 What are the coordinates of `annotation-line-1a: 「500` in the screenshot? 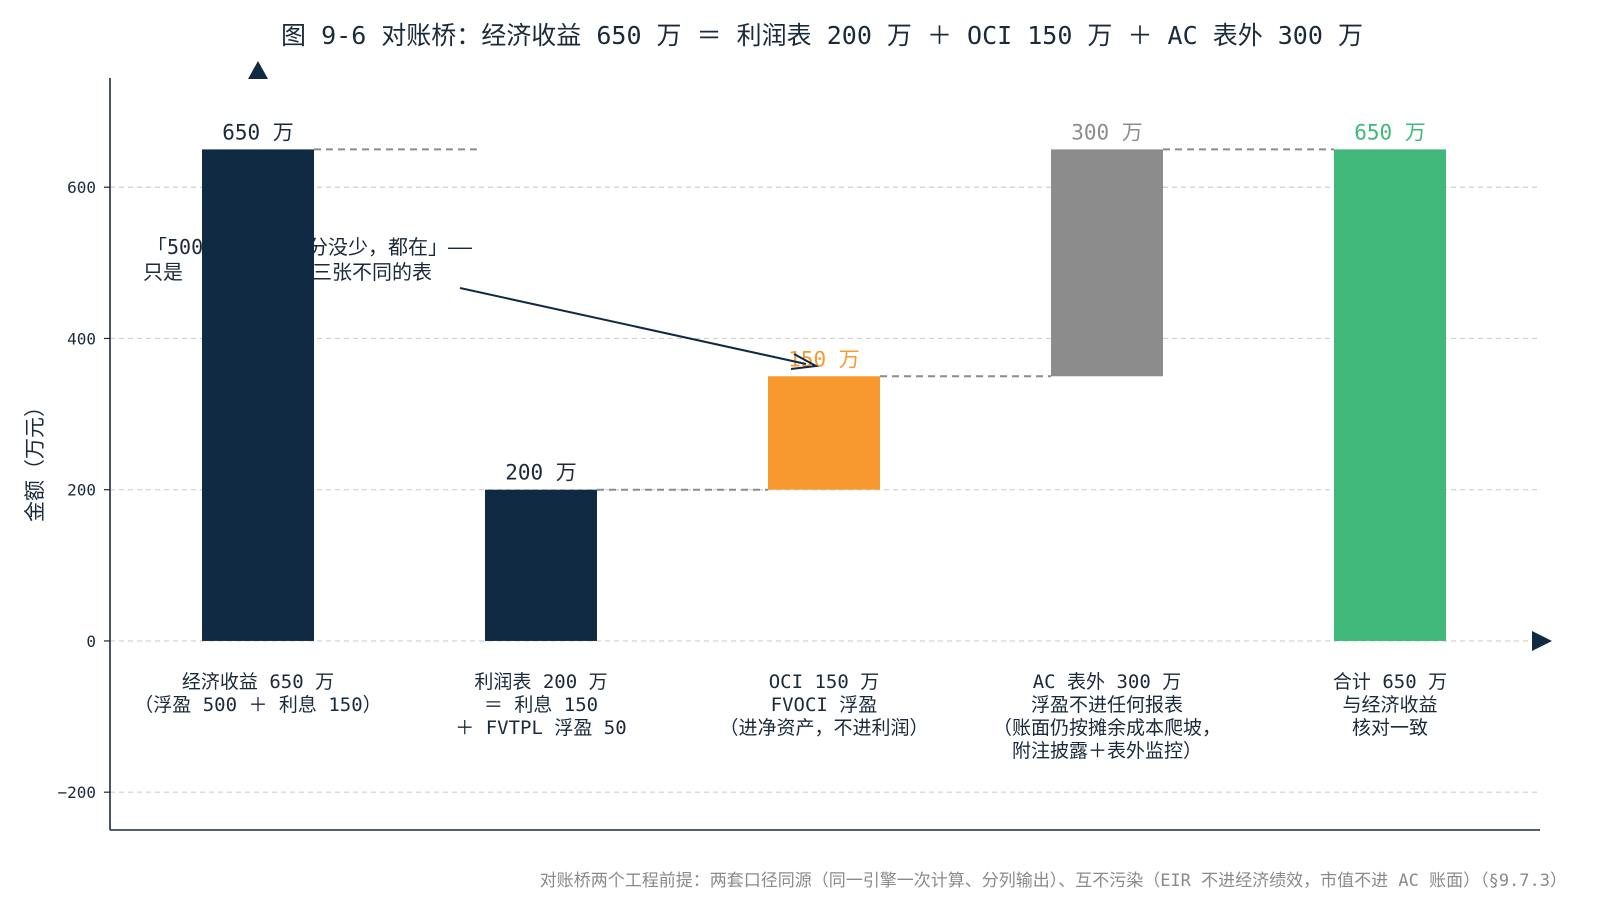 It's located at (175, 247).